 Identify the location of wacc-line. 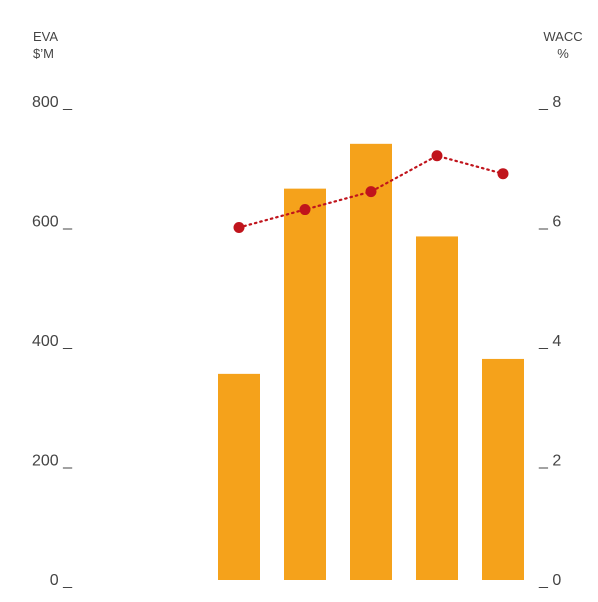
(371, 191).